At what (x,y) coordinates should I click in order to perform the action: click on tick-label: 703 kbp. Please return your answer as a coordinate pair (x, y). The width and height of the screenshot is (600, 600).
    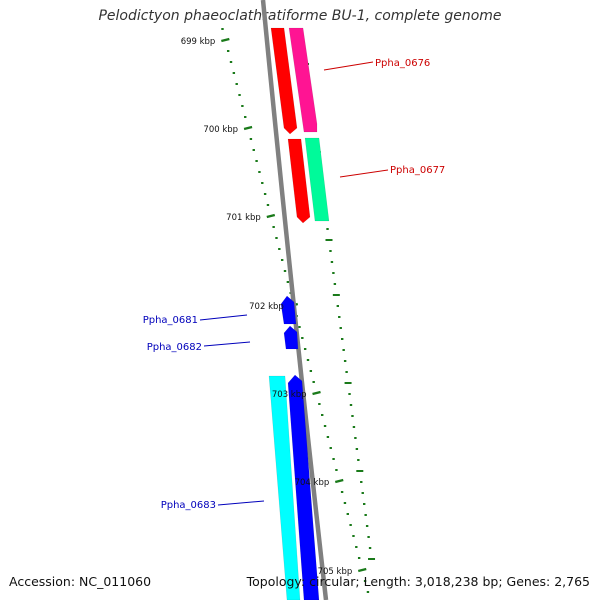
    Looking at the image, I should click on (289, 395).